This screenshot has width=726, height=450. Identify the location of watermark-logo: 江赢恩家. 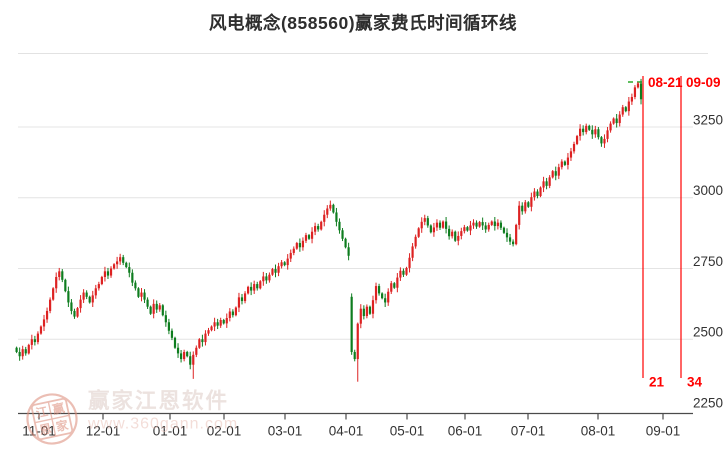
(52, 419).